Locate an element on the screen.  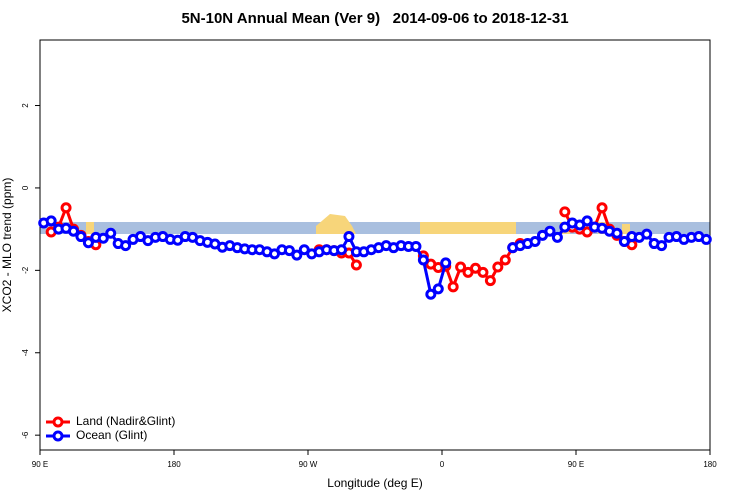
y-tick-label: -2 is located at coordinates (25, 270).